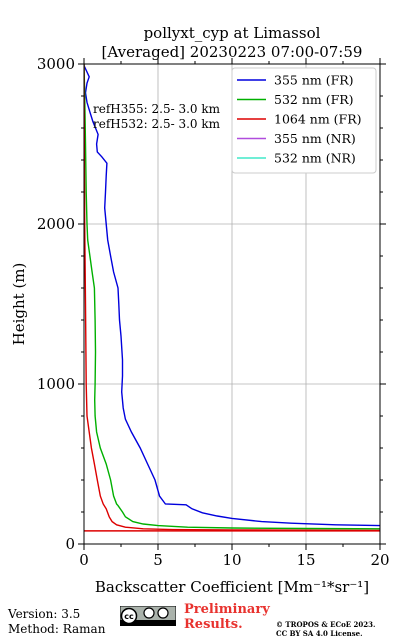 The width and height of the screenshot is (400, 640). Describe the element at coordinates (231, 560) in the screenshot. I see `x-tick-label: 10` at that location.